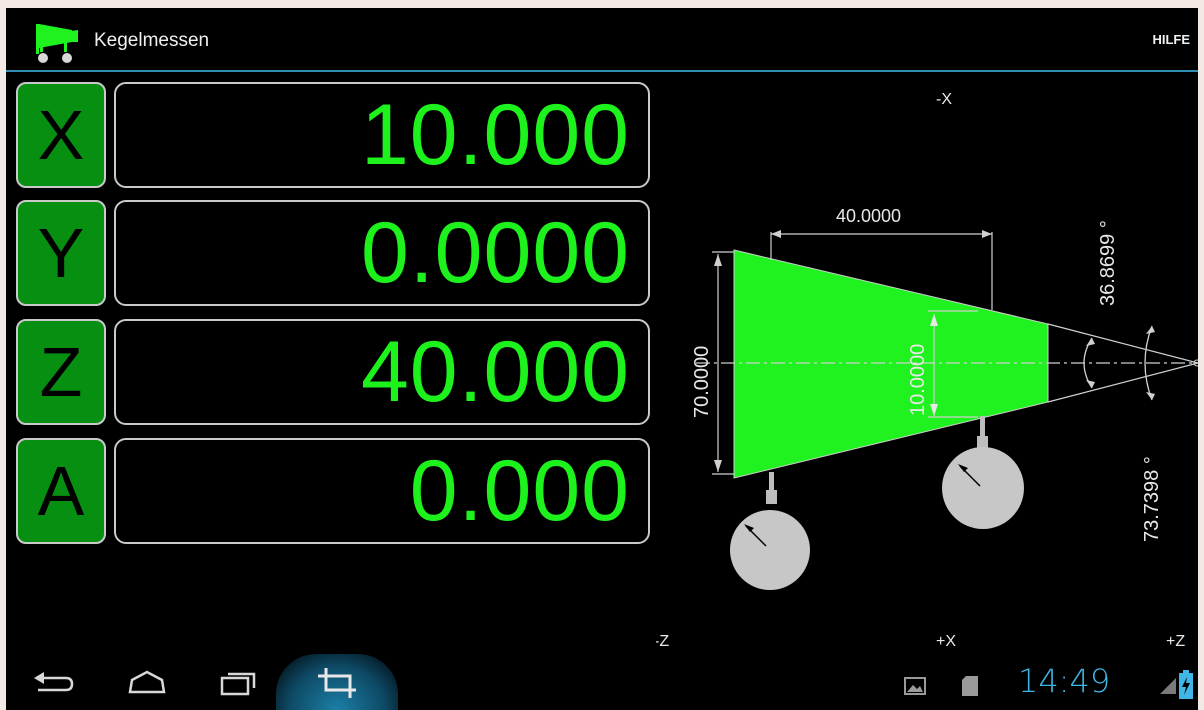  What do you see at coordinates (57, 43) in the screenshot?
I see `flag-app-icon` at bounding box center [57, 43].